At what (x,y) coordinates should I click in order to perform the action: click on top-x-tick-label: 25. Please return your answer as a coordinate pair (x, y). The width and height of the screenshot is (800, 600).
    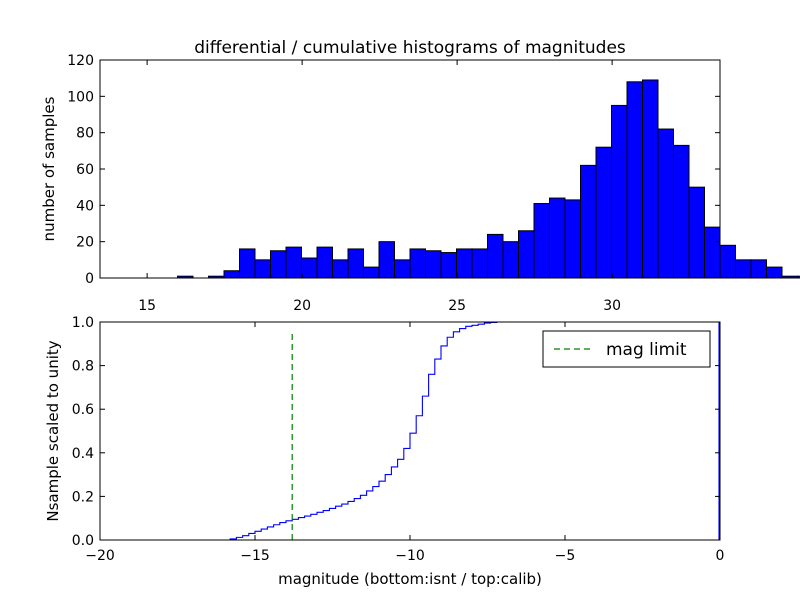
    Looking at the image, I should click on (457, 306).